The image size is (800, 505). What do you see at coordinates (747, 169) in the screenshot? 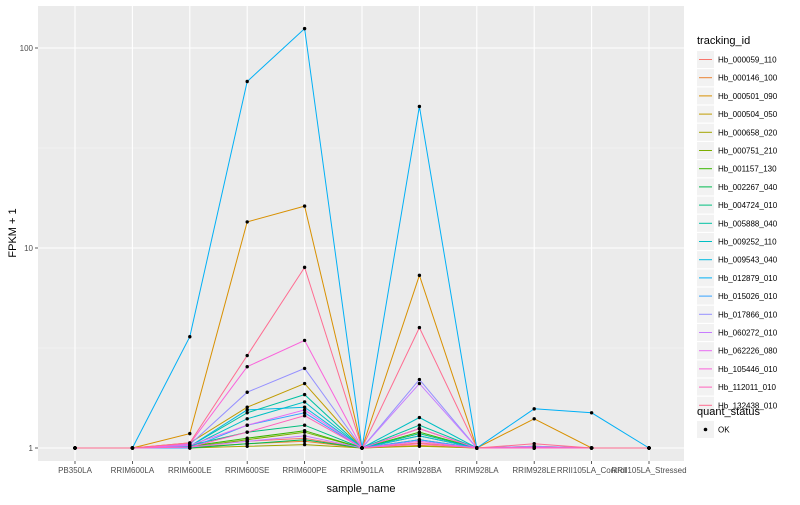
I see `legend-label: Hb_001157_130` at bounding box center [747, 169].